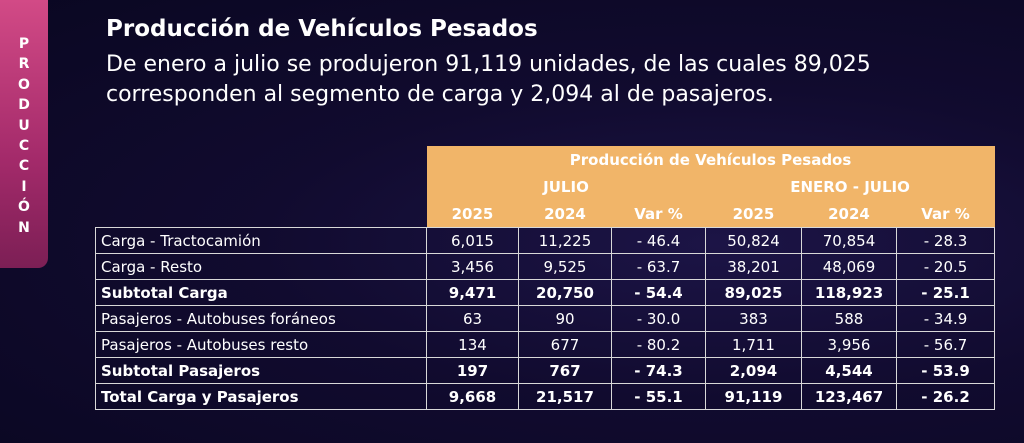 This screenshot has width=1024, height=443. I want to click on section-tab, so click(24, 134).